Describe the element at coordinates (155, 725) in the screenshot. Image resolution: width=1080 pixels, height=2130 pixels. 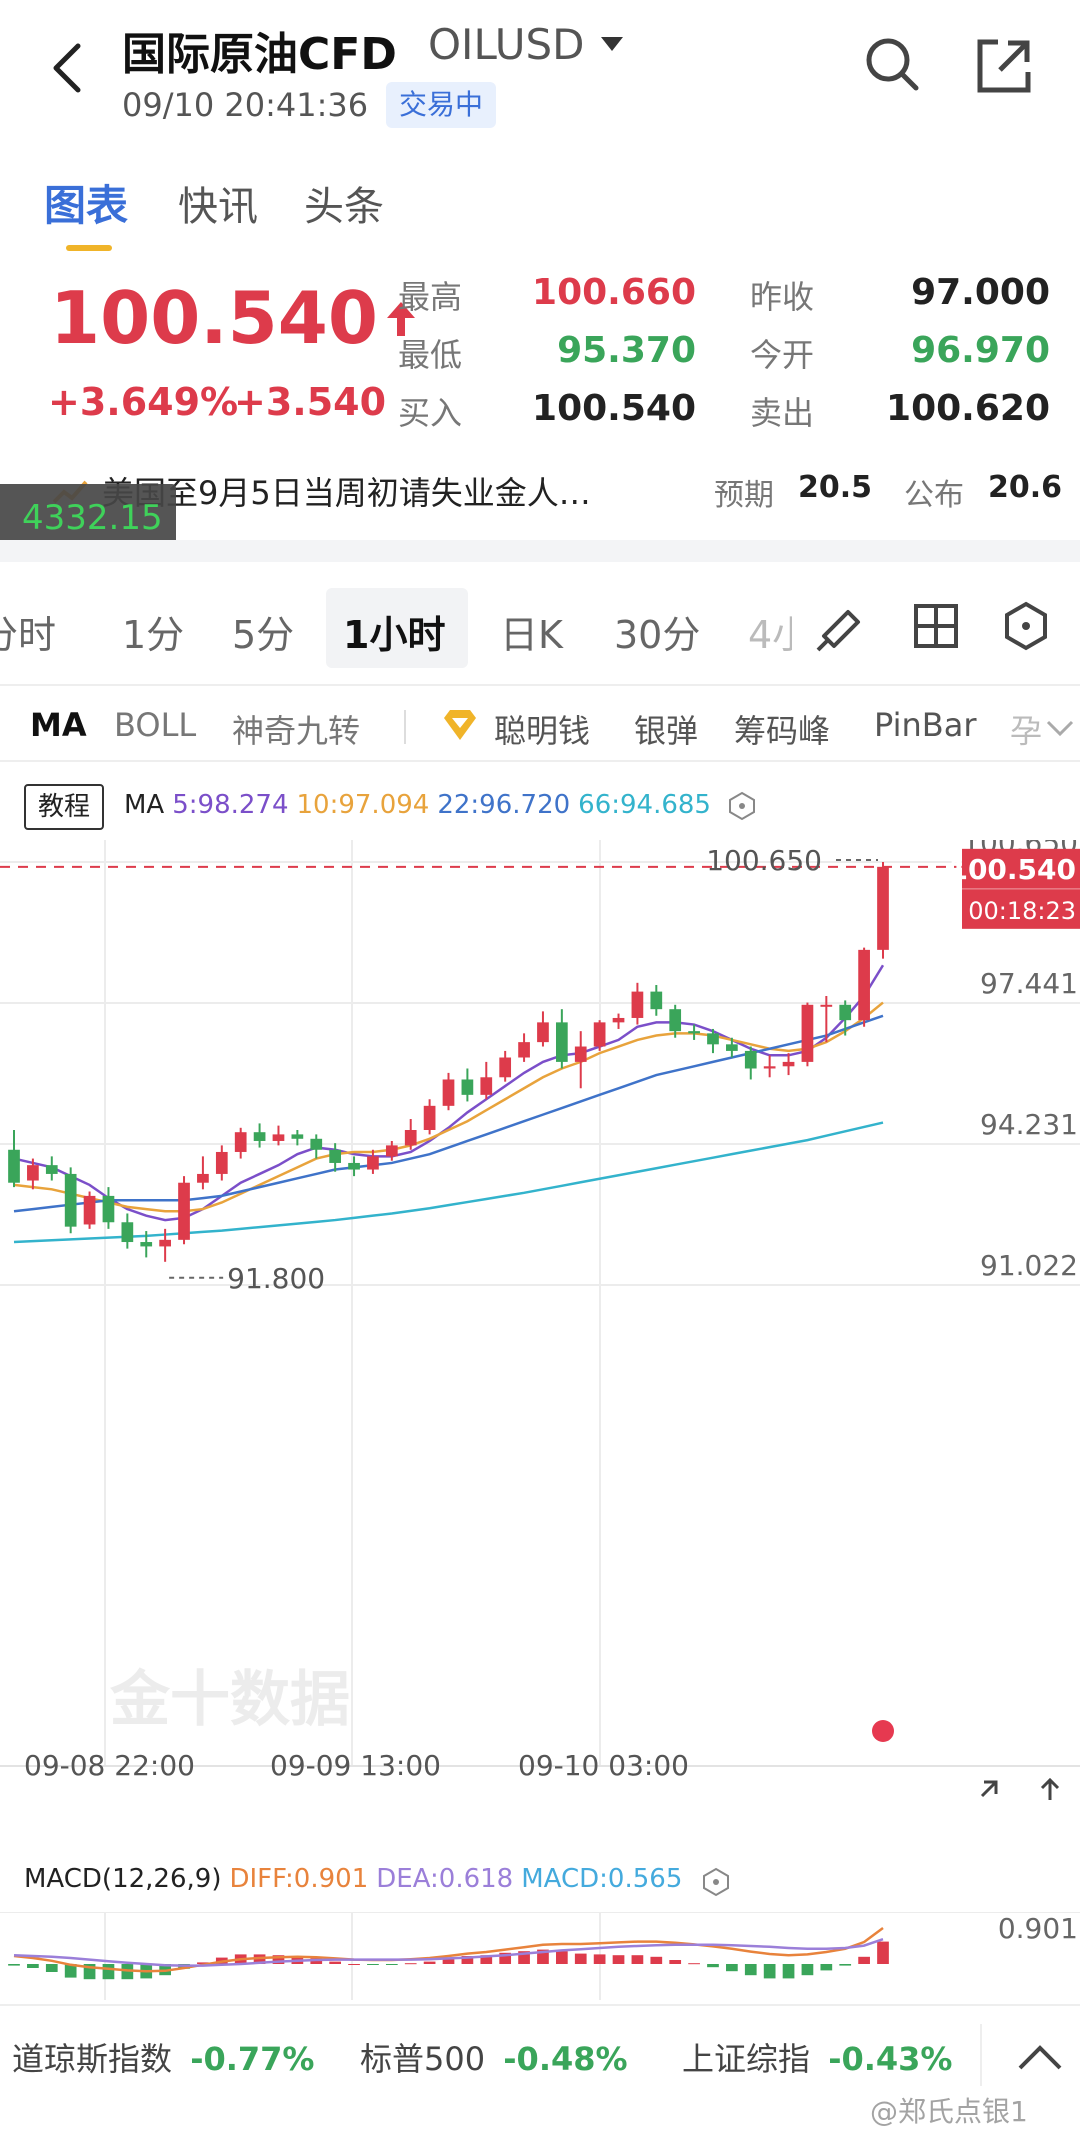
I see `indicator-boll: BOLL` at that location.